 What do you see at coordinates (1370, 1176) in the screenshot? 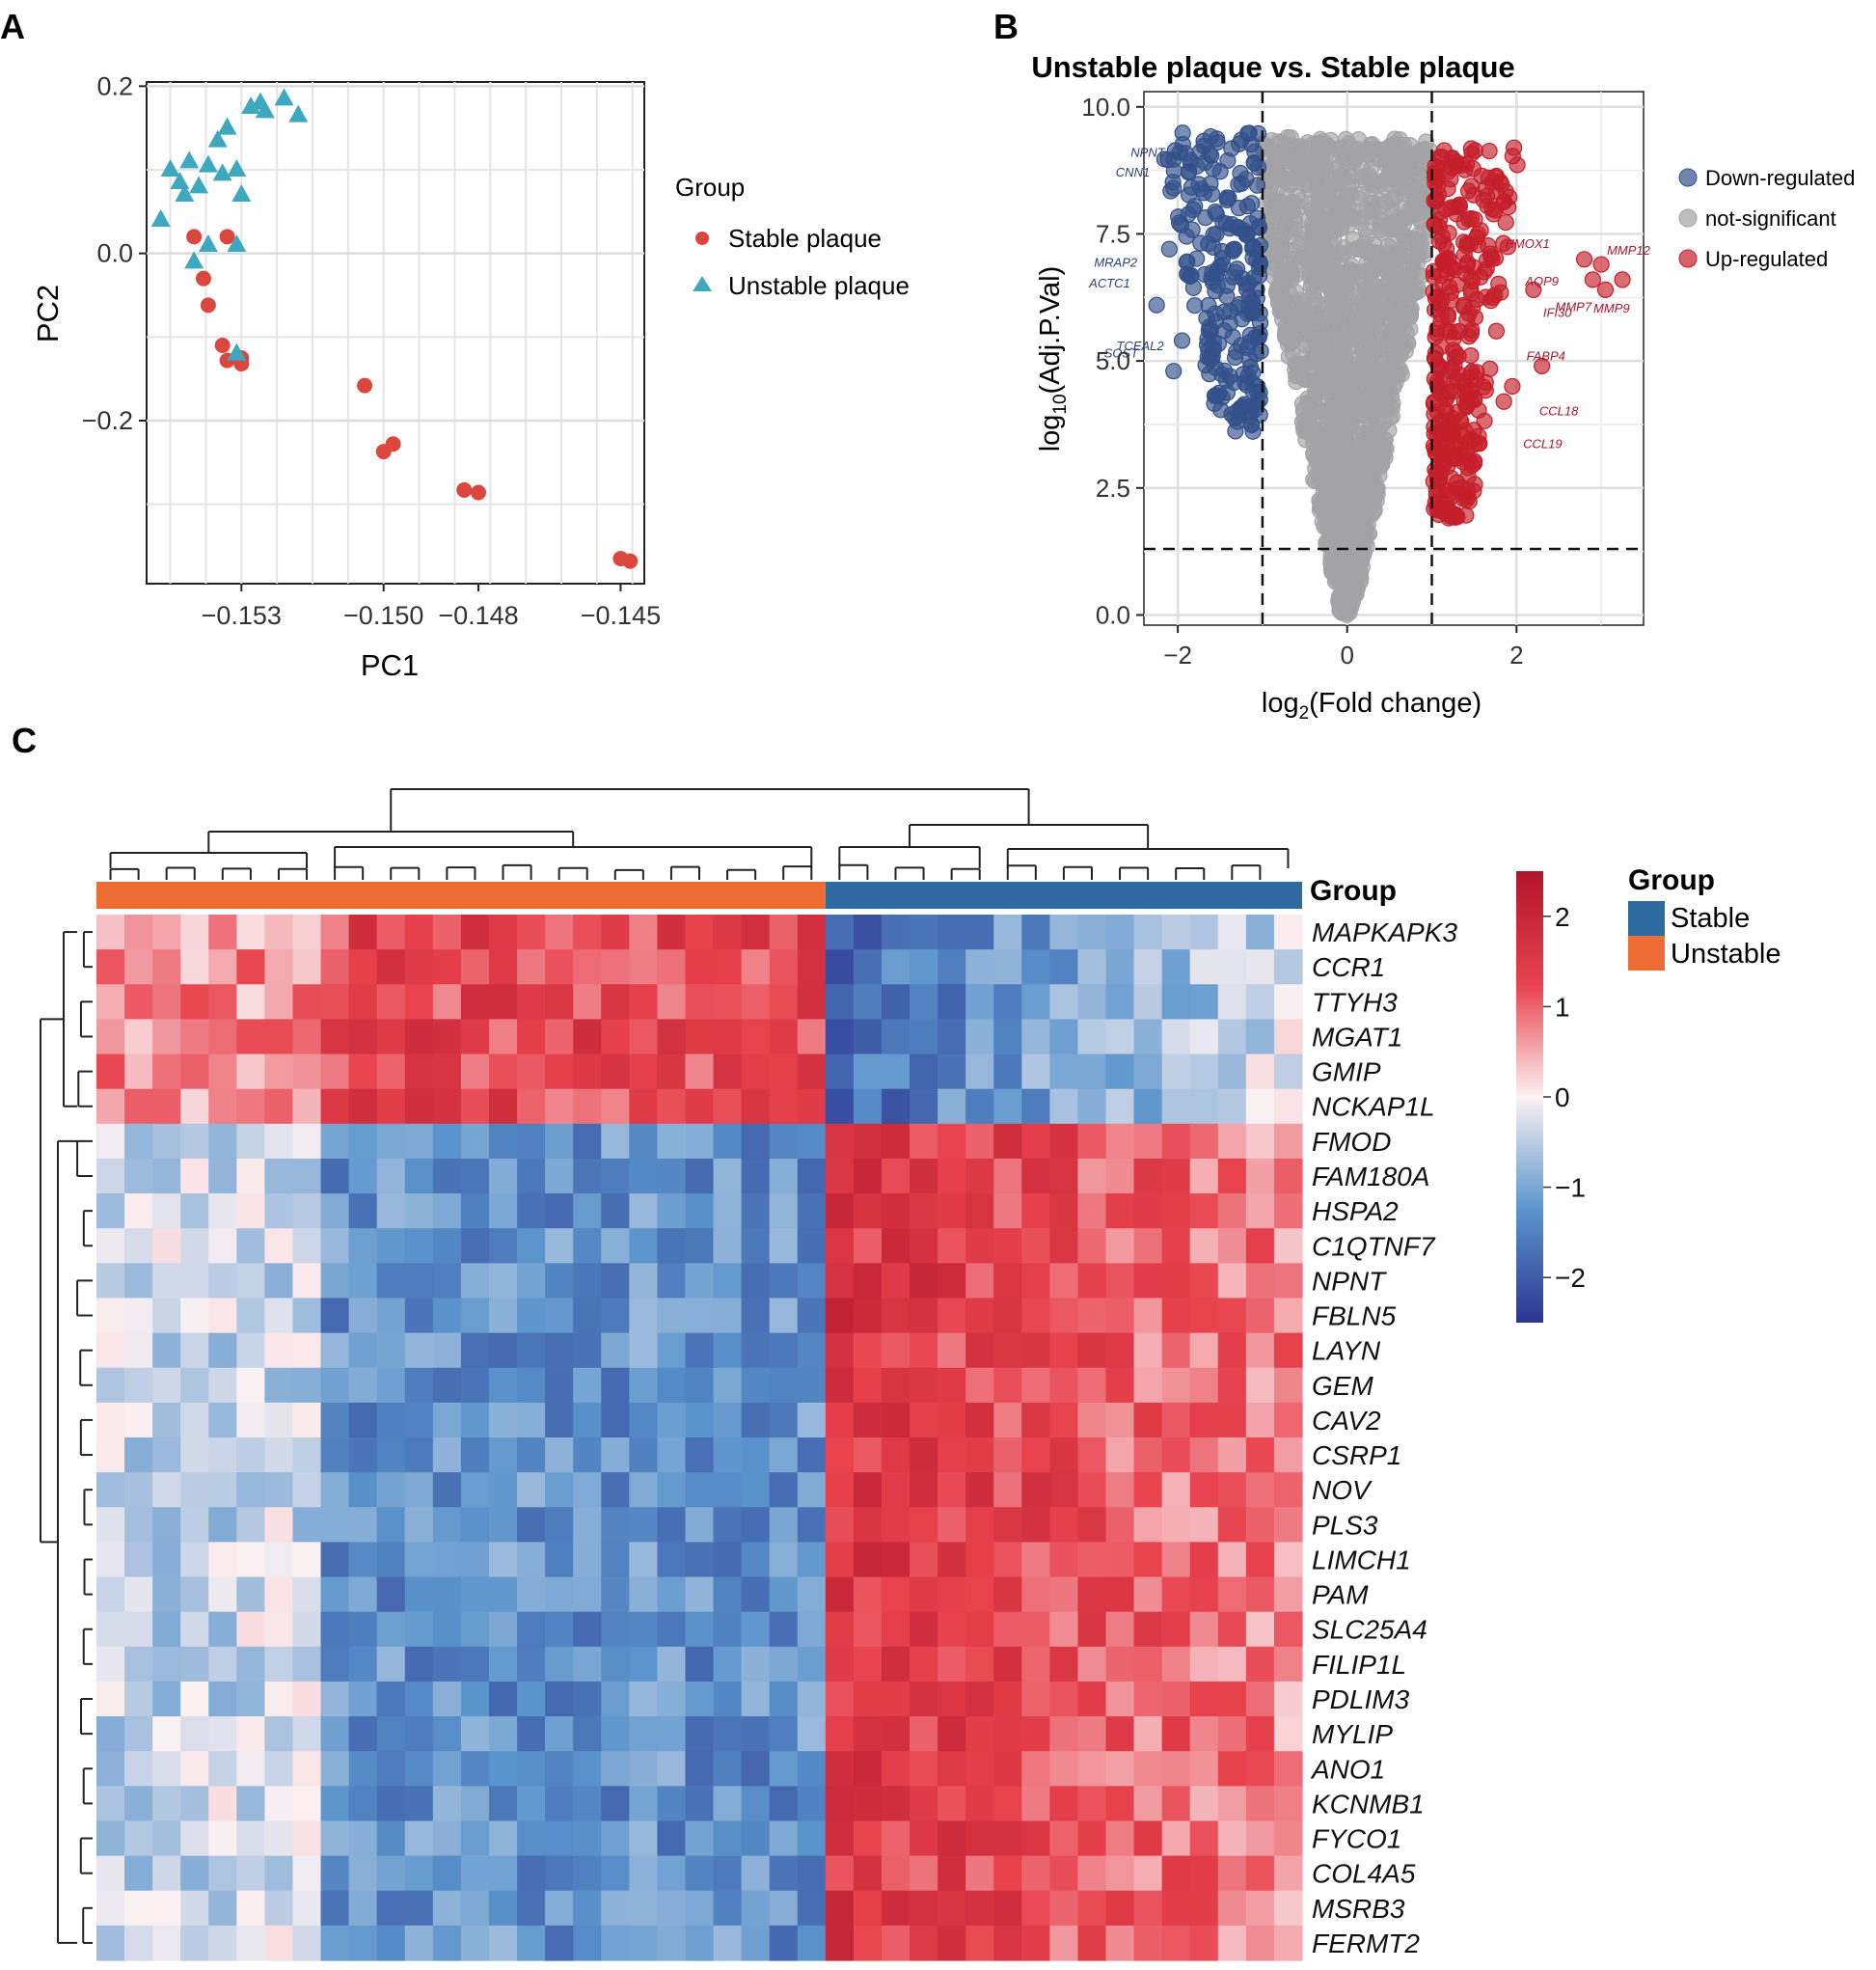
I see `heatmap-gene-label: FAM180A` at bounding box center [1370, 1176].